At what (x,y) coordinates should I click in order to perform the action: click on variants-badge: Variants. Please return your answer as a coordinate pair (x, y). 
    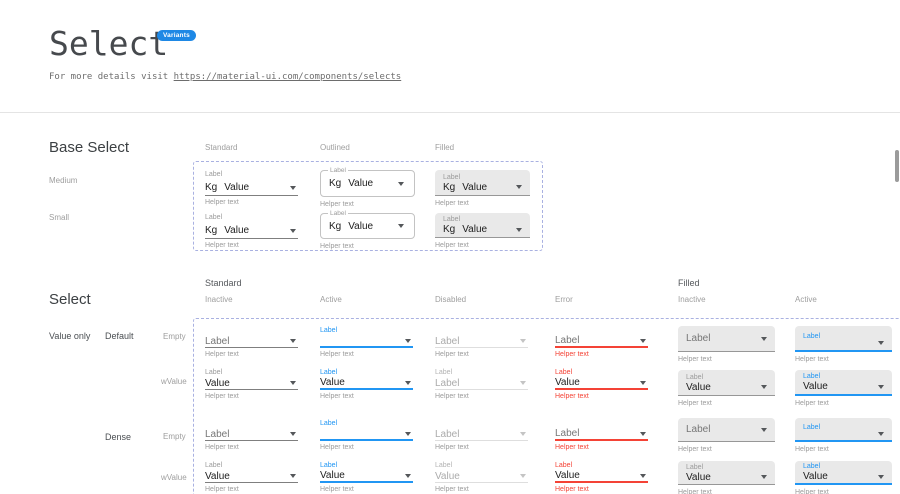
    Looking at the image, I should click on (176, 35).